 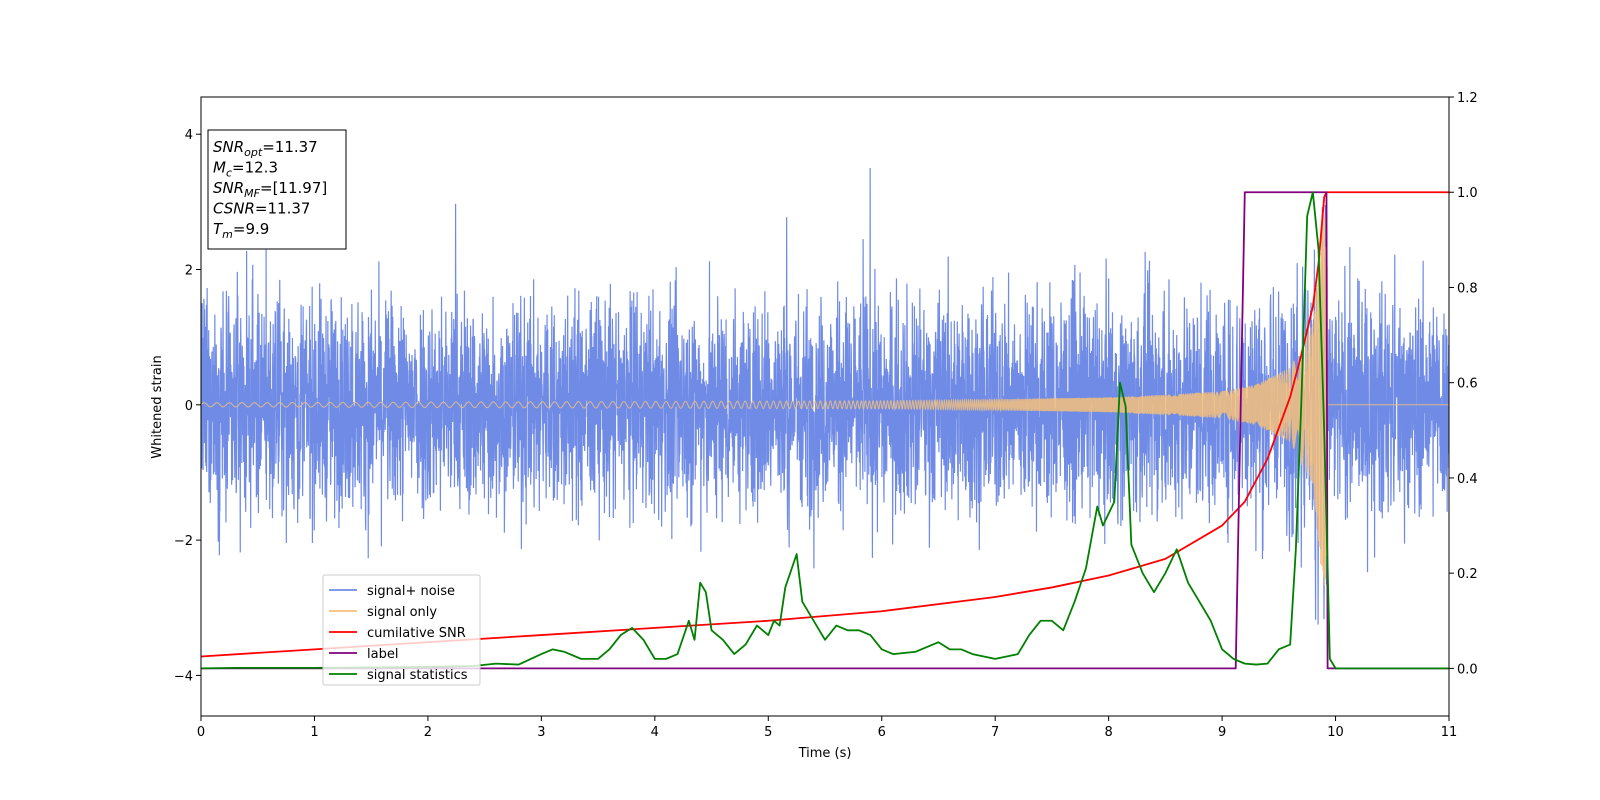 I want to click on x-tick-label: 11, so click(x=1449, y=732).